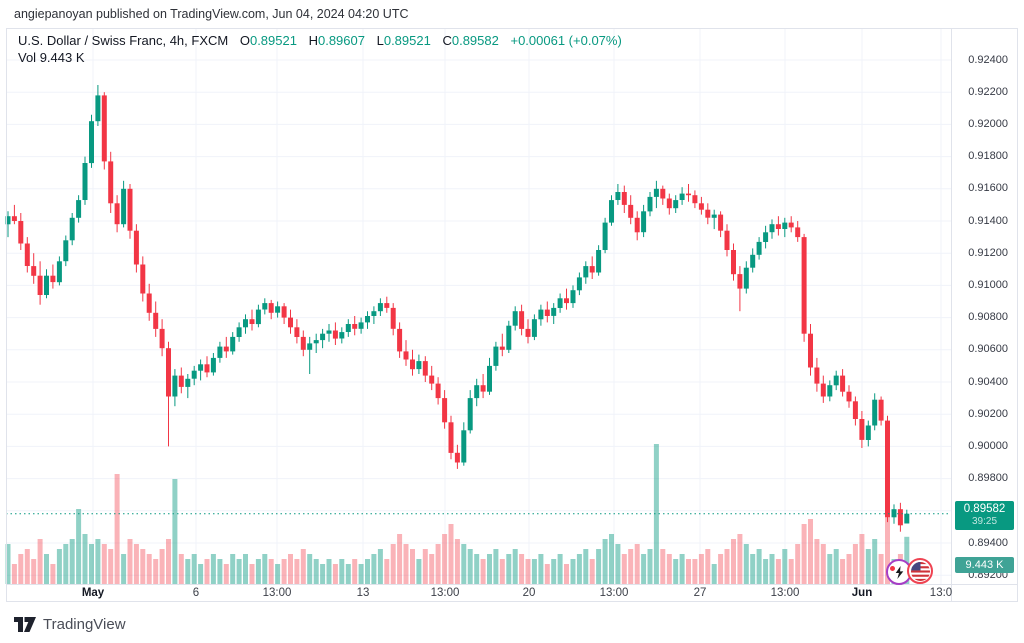 The width and height of the screenshot is (1024, 643). I want to click on tradingview-logo-text: TradingView, so click(84, 624).